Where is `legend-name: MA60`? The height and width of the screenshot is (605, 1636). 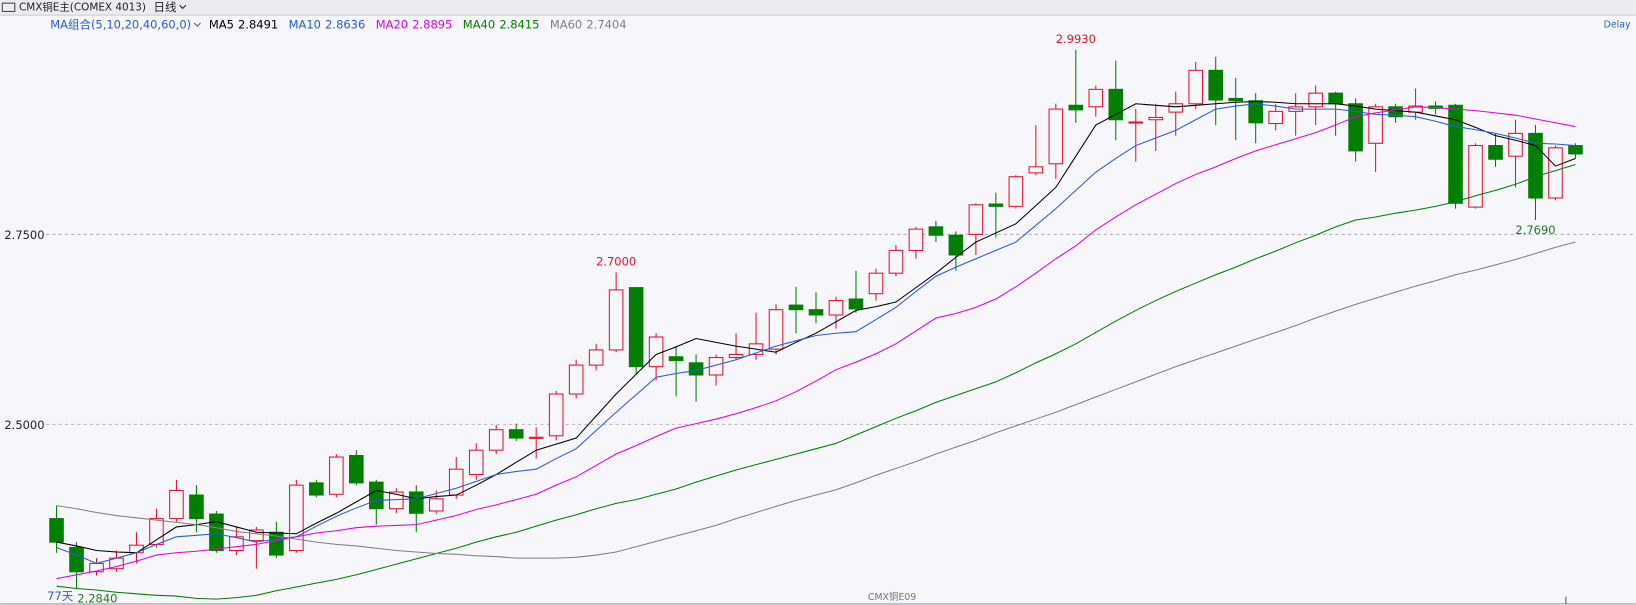 legend-name: MA60 is located at coordinates (566, 25).